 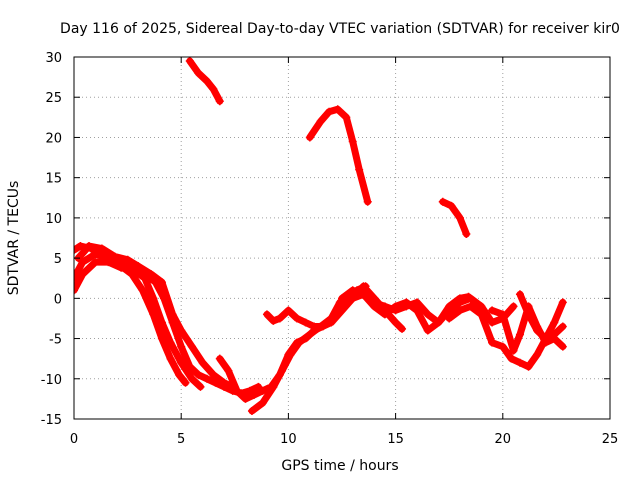 I want to click on y-tick-label: 15, so click(x=53, y=179).